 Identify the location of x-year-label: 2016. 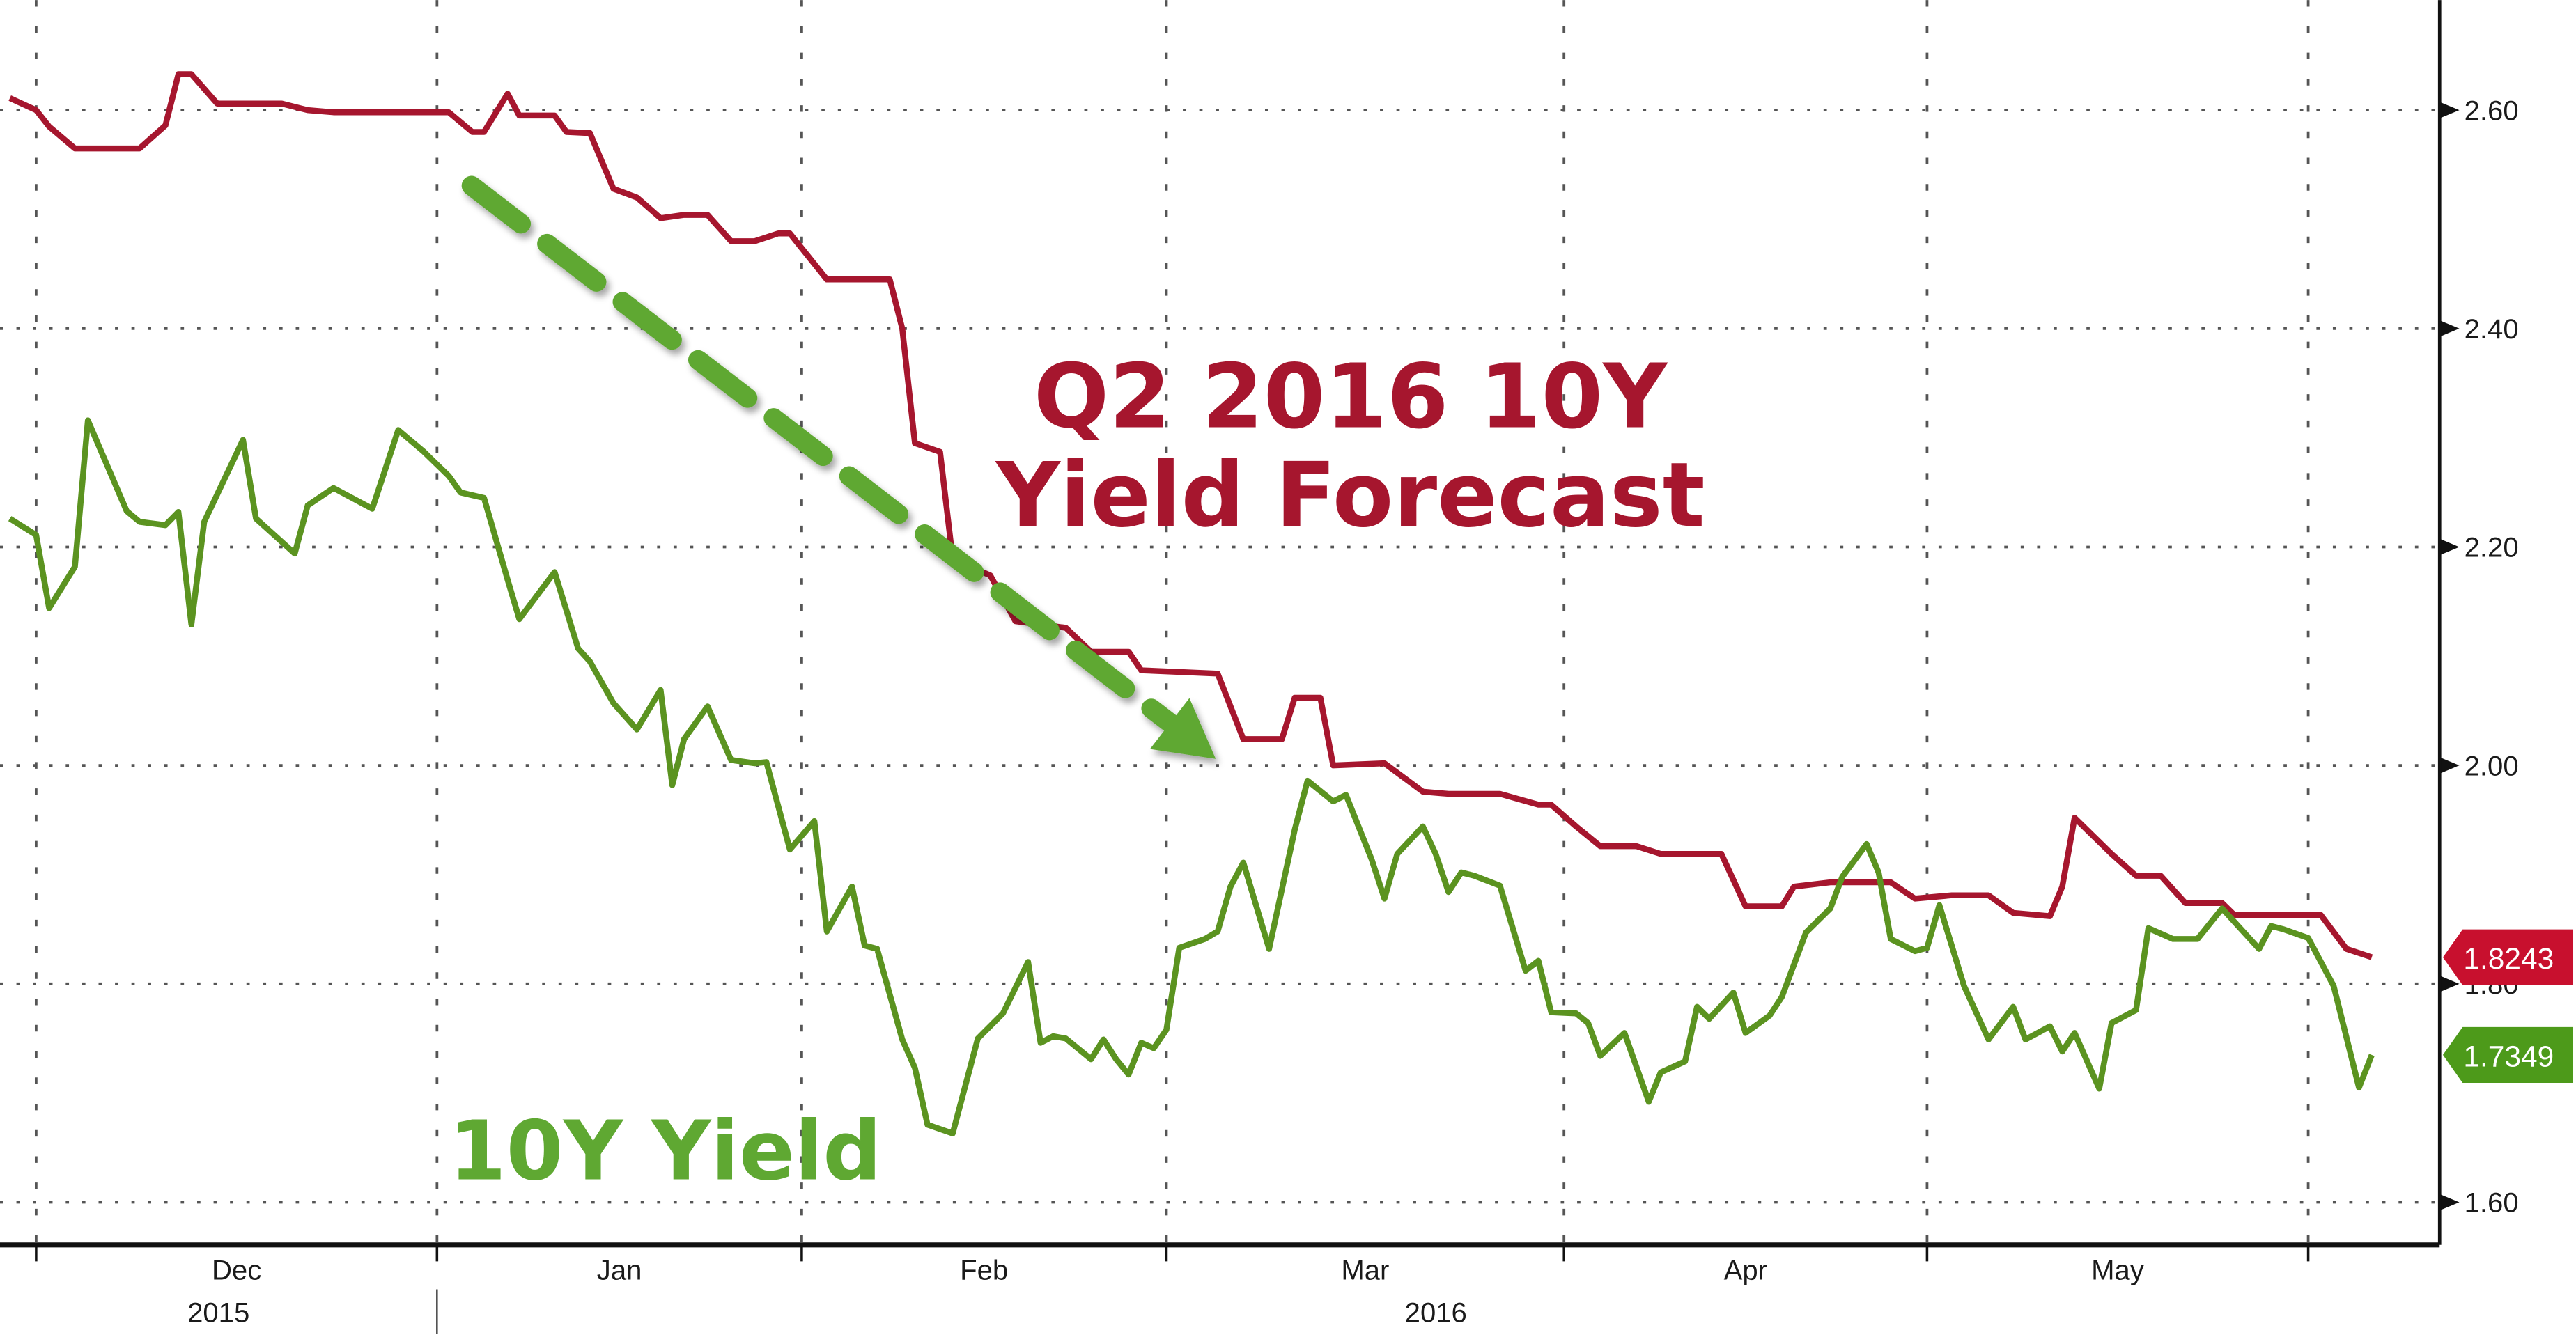
(1436, 1313).